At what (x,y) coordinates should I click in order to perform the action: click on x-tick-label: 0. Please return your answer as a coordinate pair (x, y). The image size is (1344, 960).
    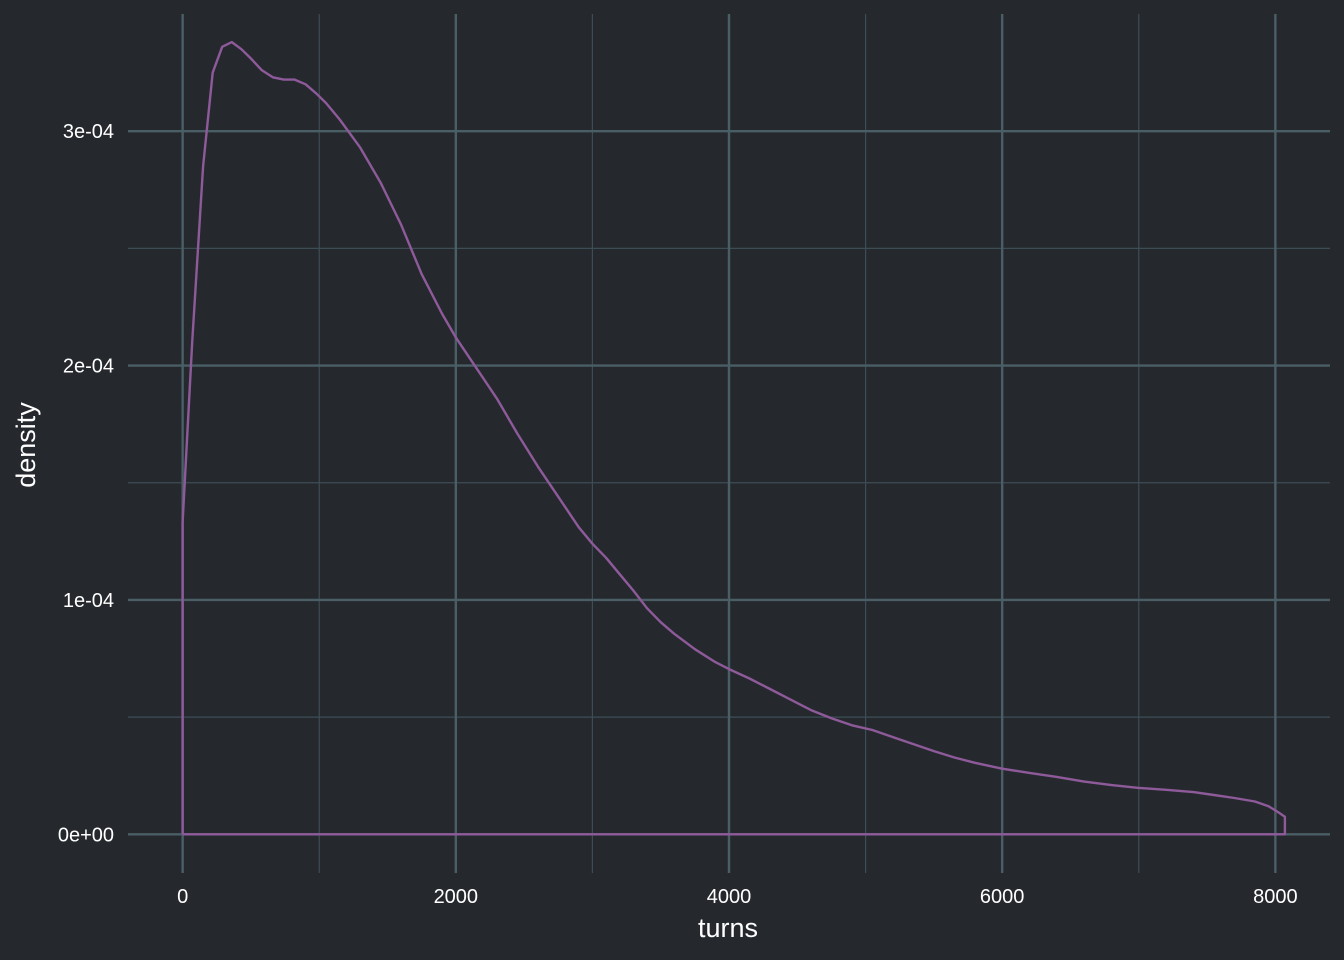
    Looking at the image, I should click on (182, 897).